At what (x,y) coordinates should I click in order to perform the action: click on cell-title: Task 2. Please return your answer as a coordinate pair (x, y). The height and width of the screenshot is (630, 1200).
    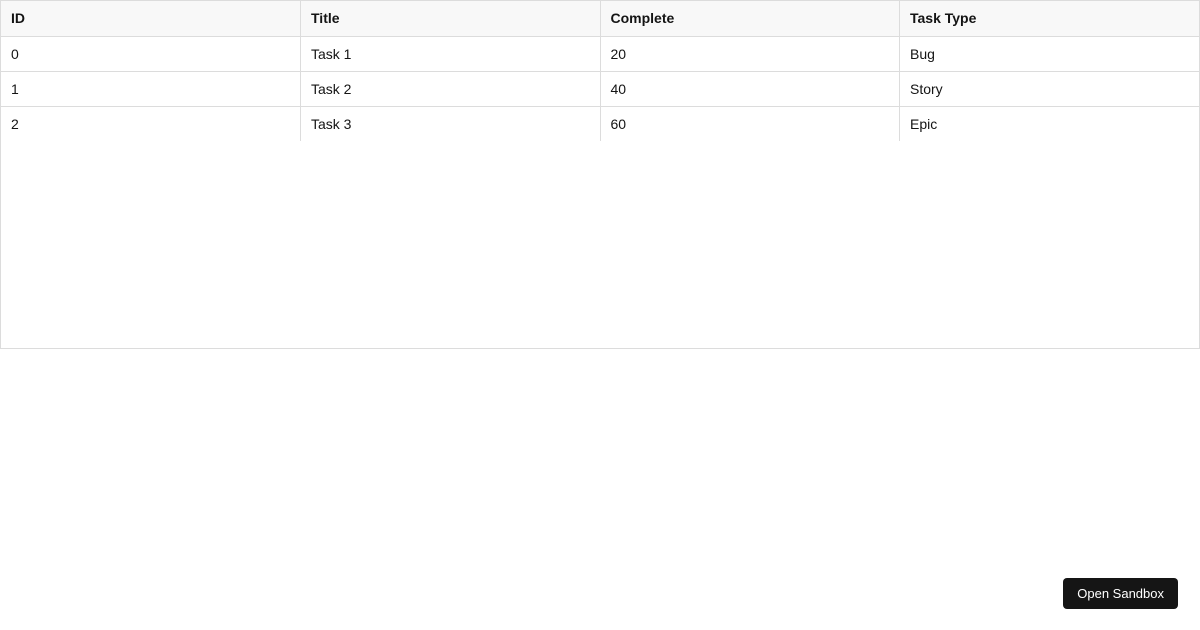
    Looking at the image, I should click on (450, 89).